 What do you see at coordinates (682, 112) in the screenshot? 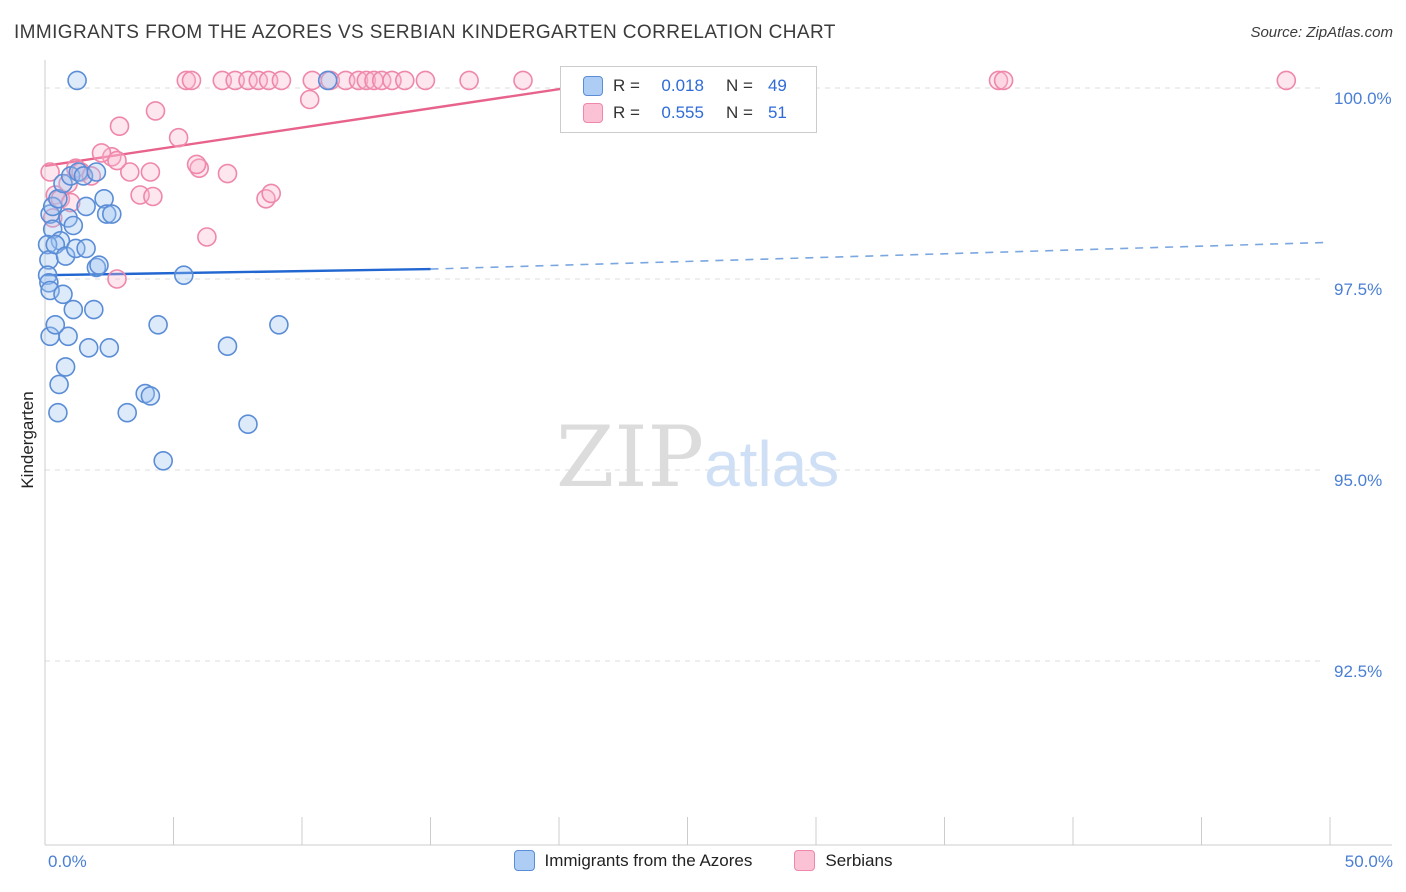
I see `r-value-serbians: 0.555` at bounding box center [682, 112].